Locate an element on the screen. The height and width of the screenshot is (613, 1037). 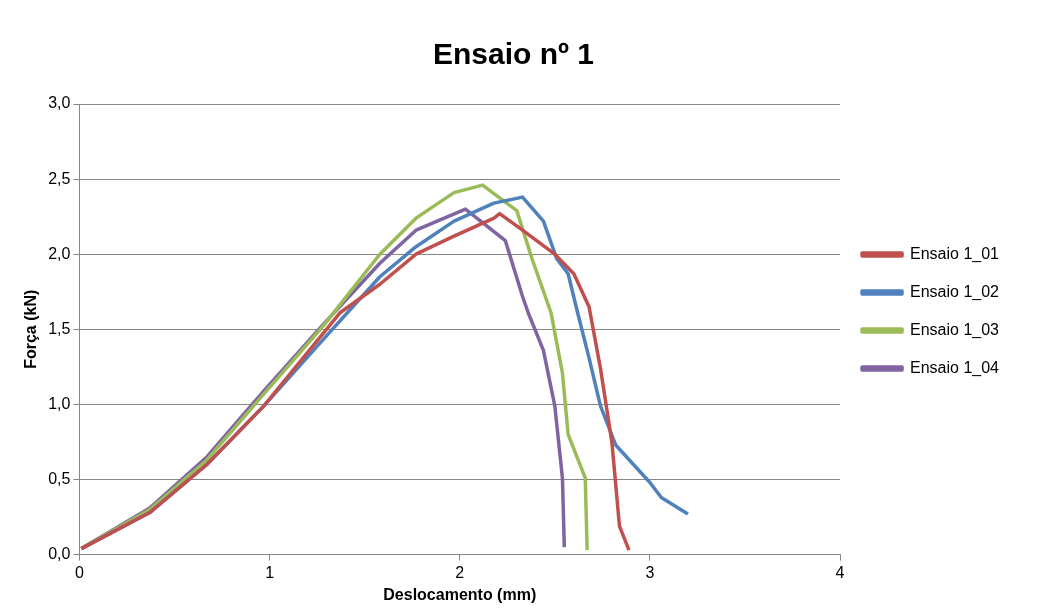
x-axis-title: Deslocamento (mm) is located at coordinates (460, 594).